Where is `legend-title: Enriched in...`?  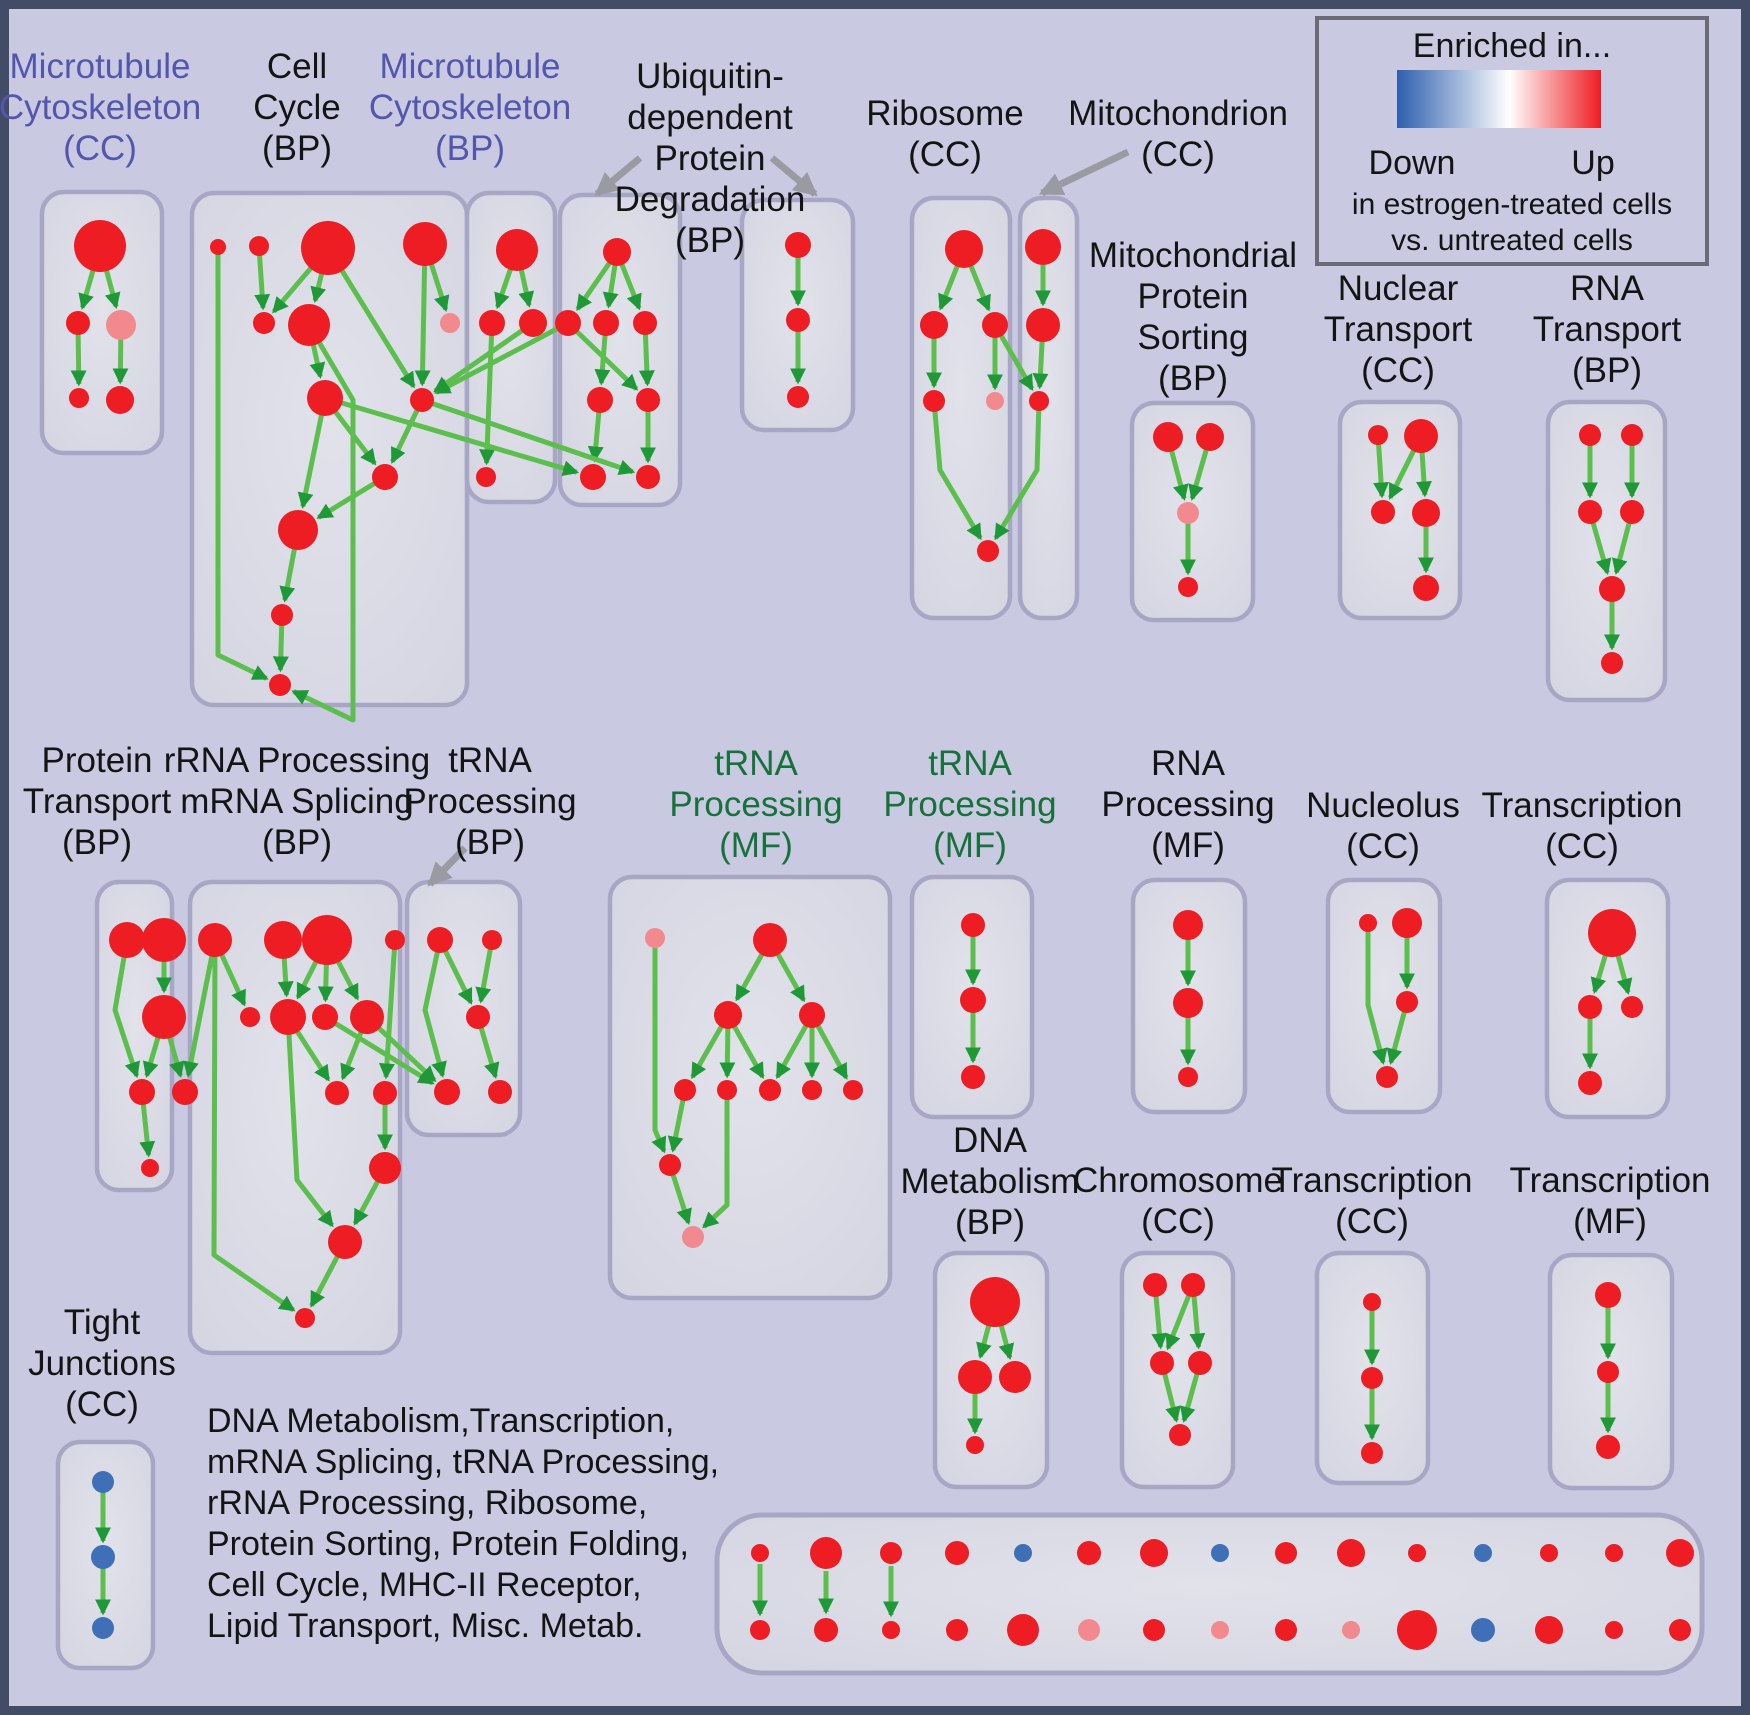 legend-title: Enriched in... is located at coordinates (1512, 46).